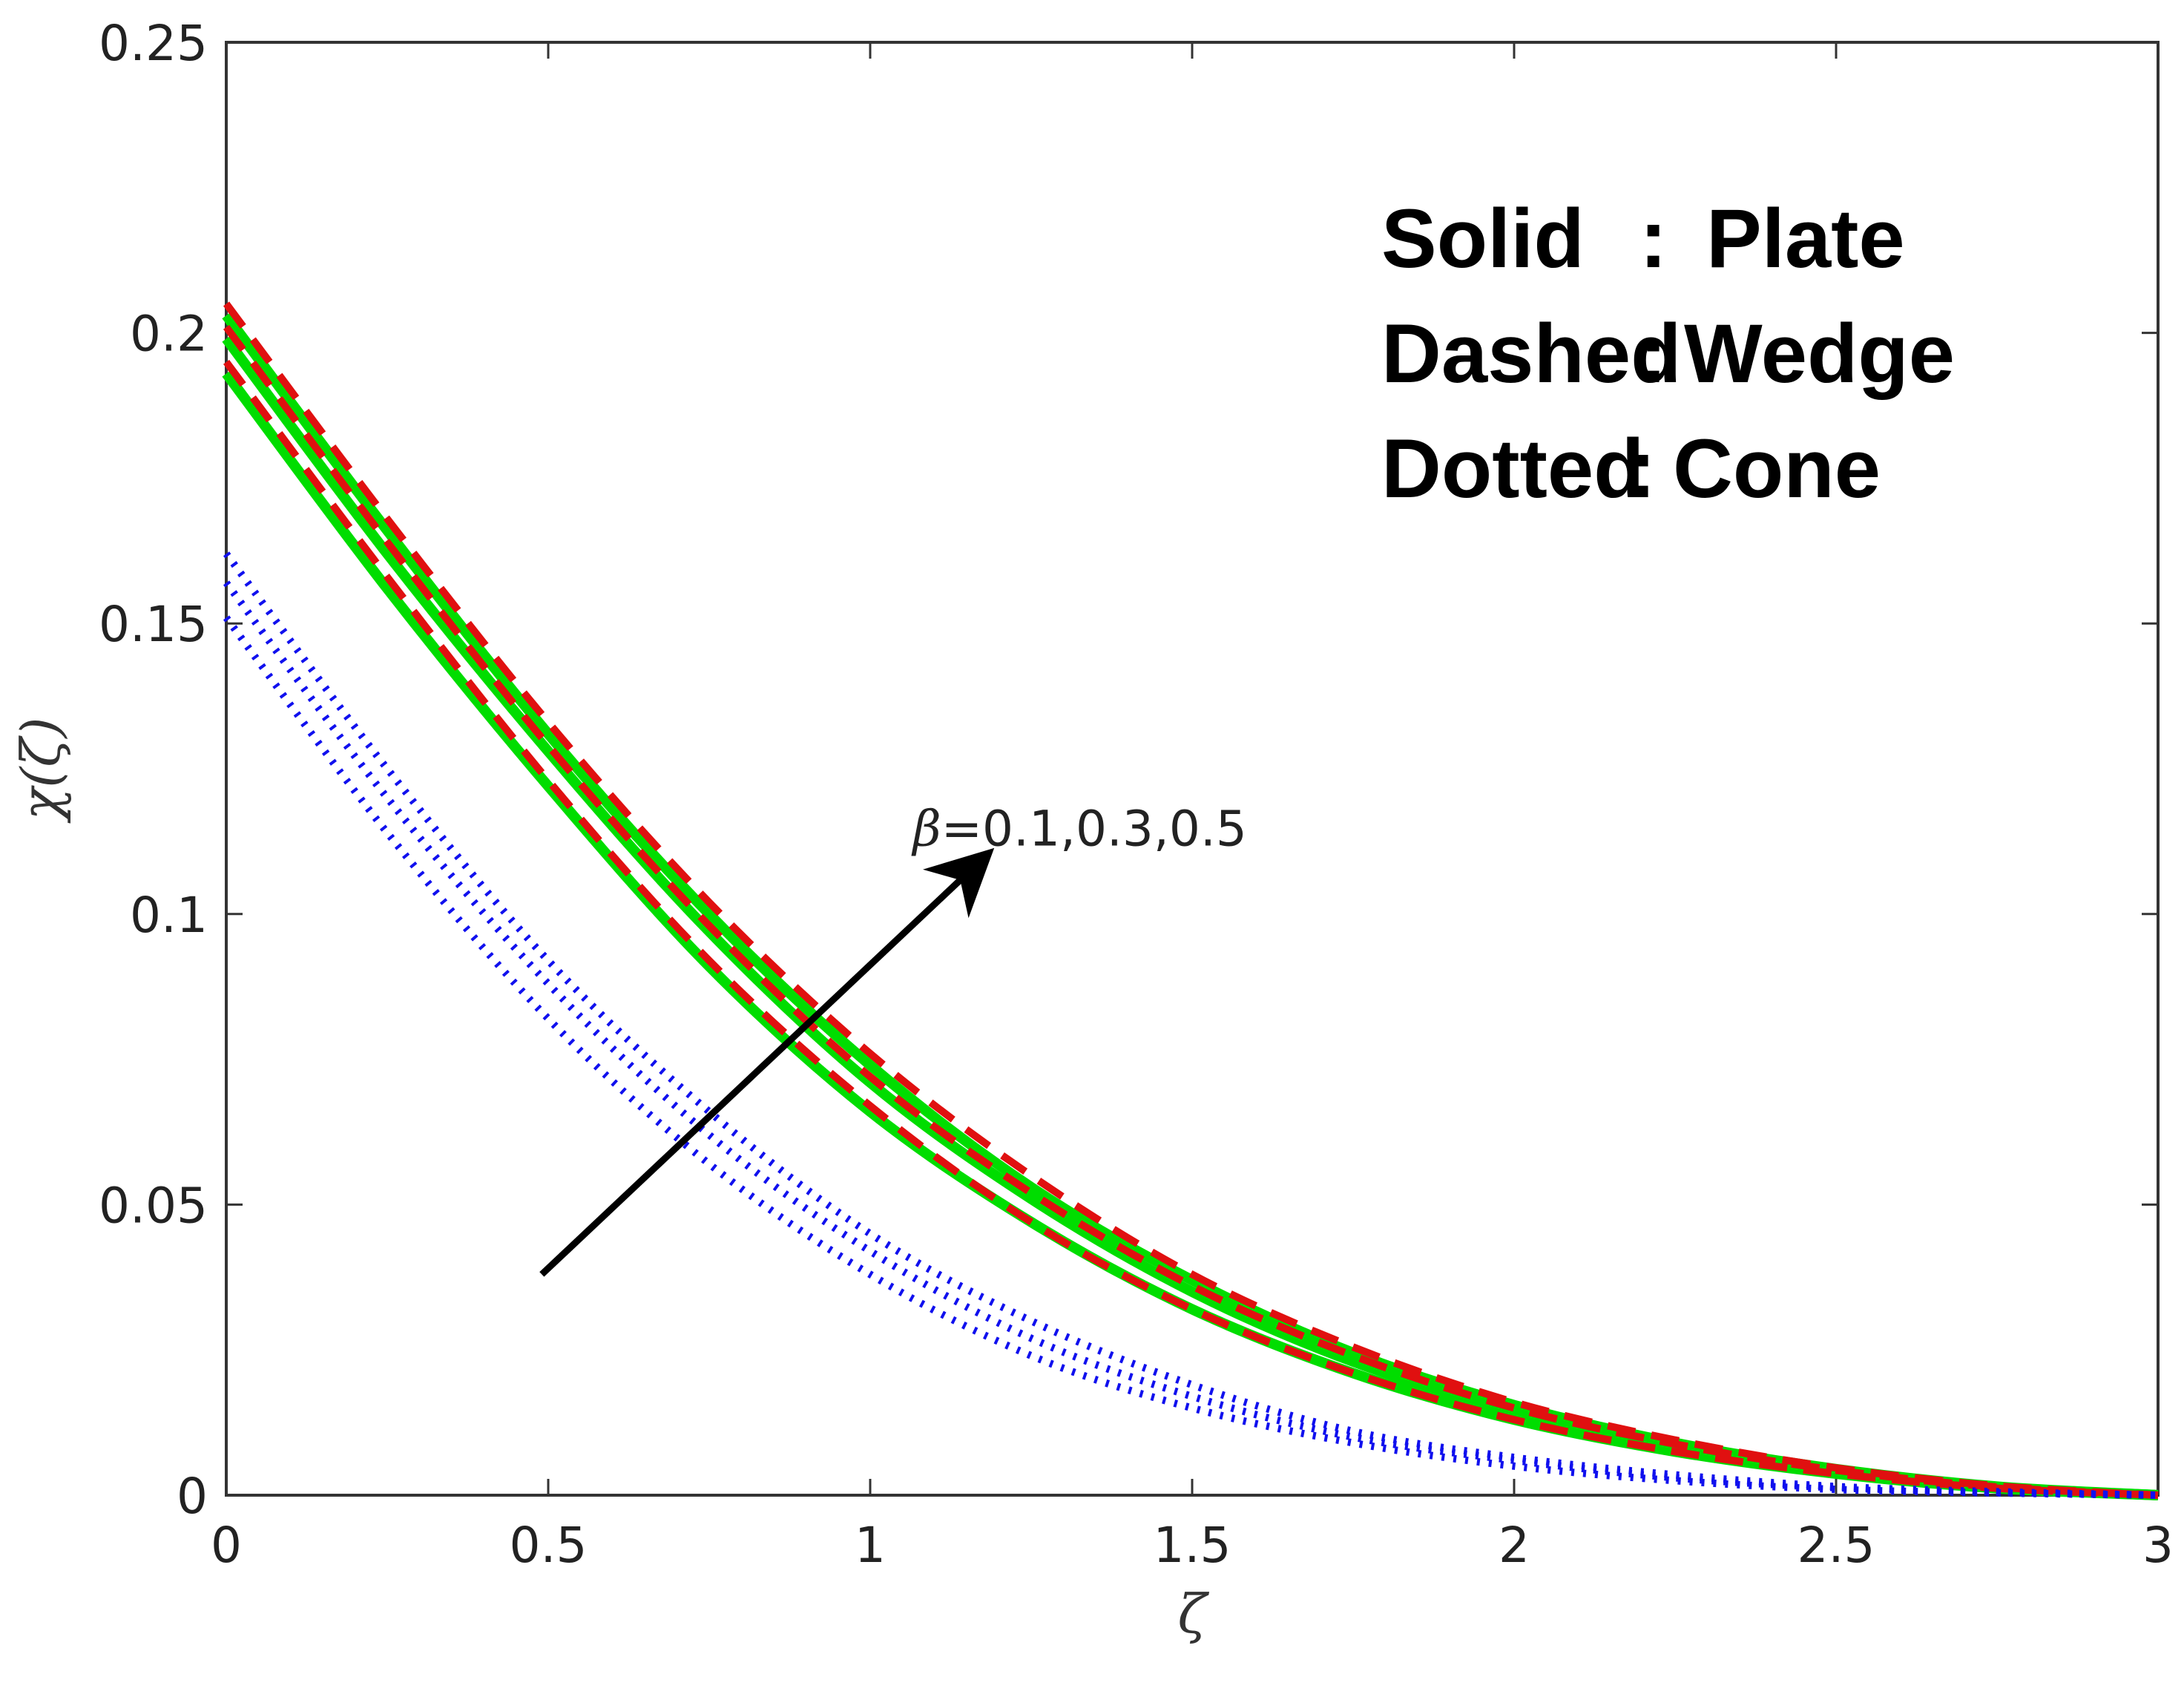  I want to click on legend-key-dashed: Dashed, so click(1531, 353).